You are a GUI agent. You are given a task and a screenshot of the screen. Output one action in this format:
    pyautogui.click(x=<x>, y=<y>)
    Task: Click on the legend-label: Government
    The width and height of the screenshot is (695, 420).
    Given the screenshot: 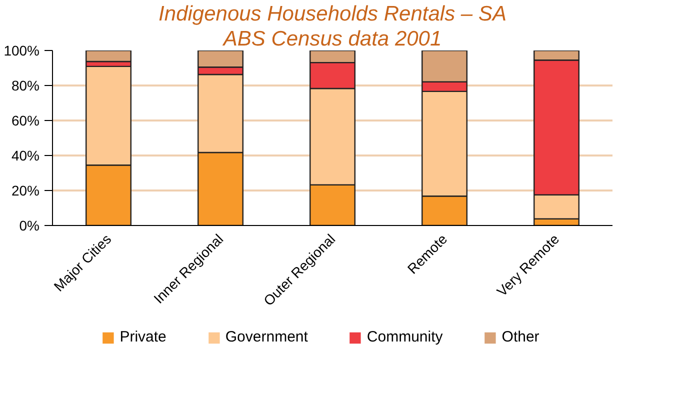 What is the action you would take?
    pyautogui.click(x=266, y=337)
    